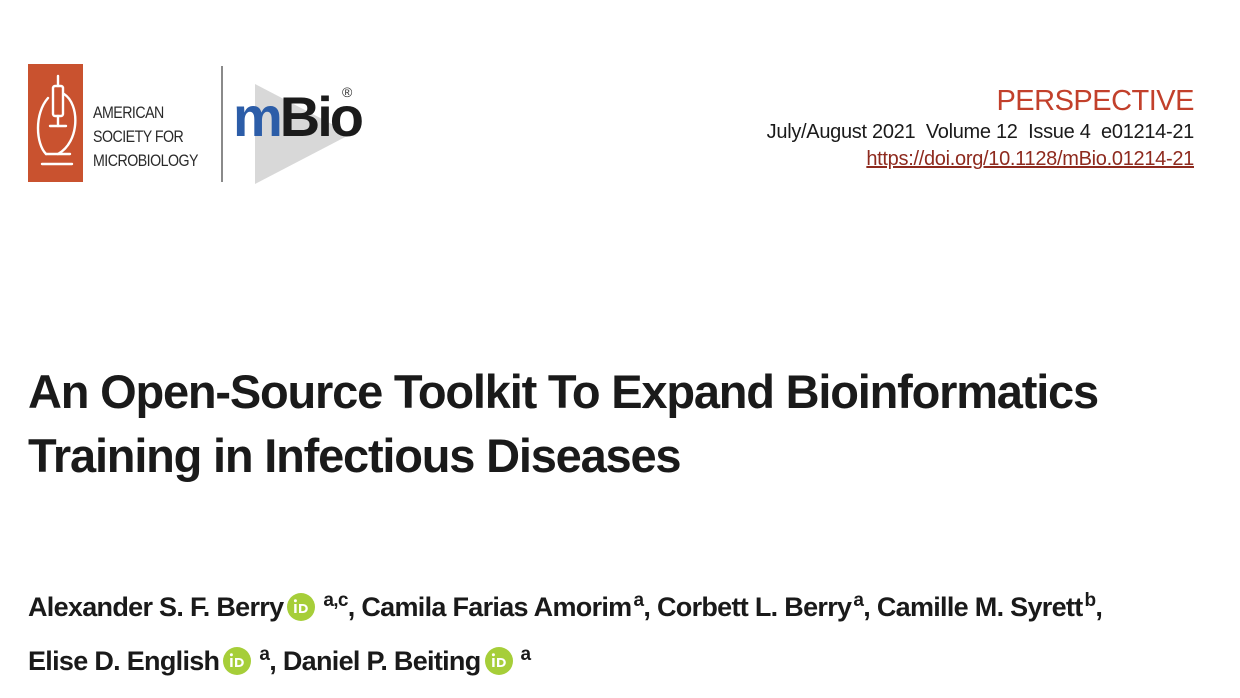 Image resolution: width=1240 pixels, height=698 pixels. I want to click on author: Alexander S. F. Berry a,c,, so click(191, 606).